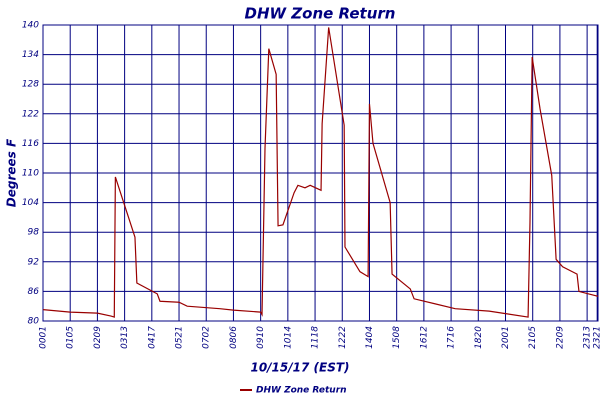 This screenshot has height=400, width=600. I want to click on x-tick-label: 0806, so click(234, 337).